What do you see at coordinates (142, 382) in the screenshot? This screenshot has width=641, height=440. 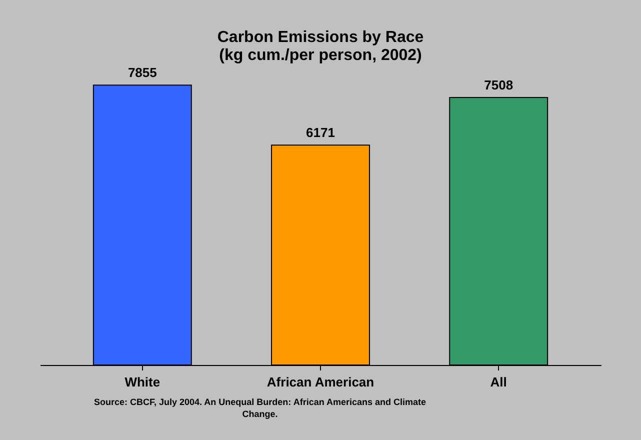 I see `x-tick-label: White` at bounding box center [142, 382].